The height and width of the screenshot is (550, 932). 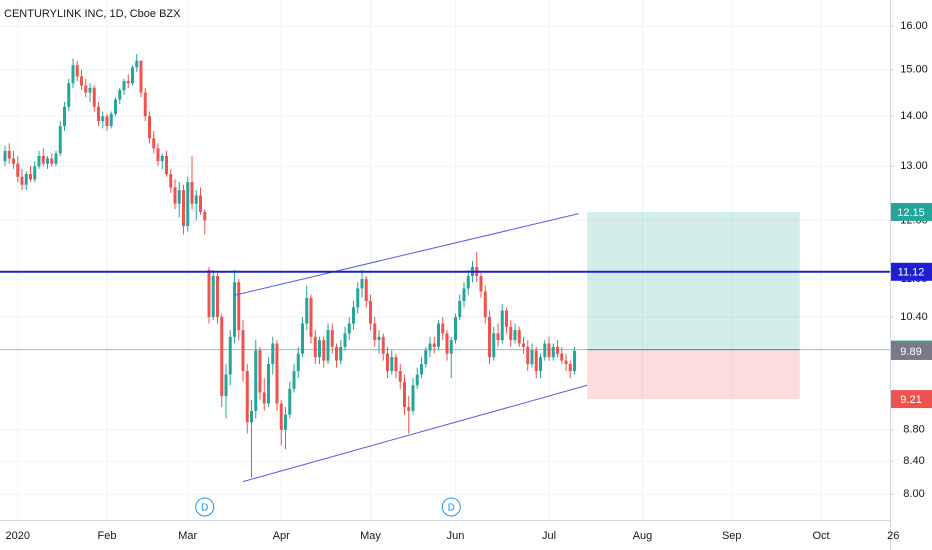 What do you see at coordinates (732, 536) in the screenshot?
I see `x-tick-label: Sep` at bounding box center [732, 536].